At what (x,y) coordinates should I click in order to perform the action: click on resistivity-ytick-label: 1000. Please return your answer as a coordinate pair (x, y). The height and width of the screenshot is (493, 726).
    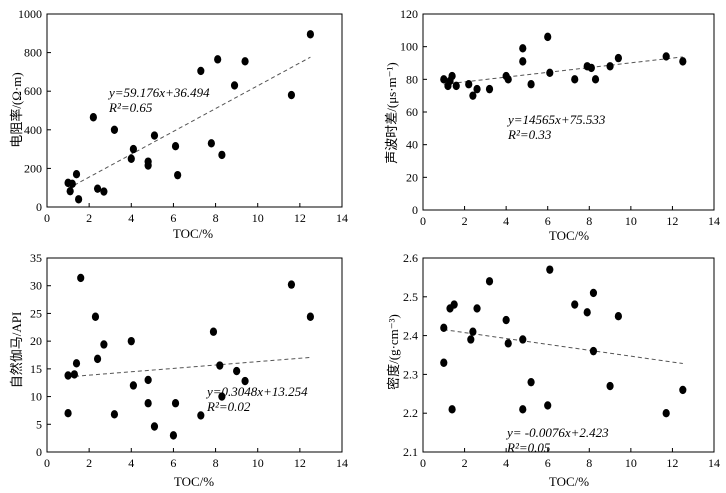
    Looking at the image, I should click on (30, 14).